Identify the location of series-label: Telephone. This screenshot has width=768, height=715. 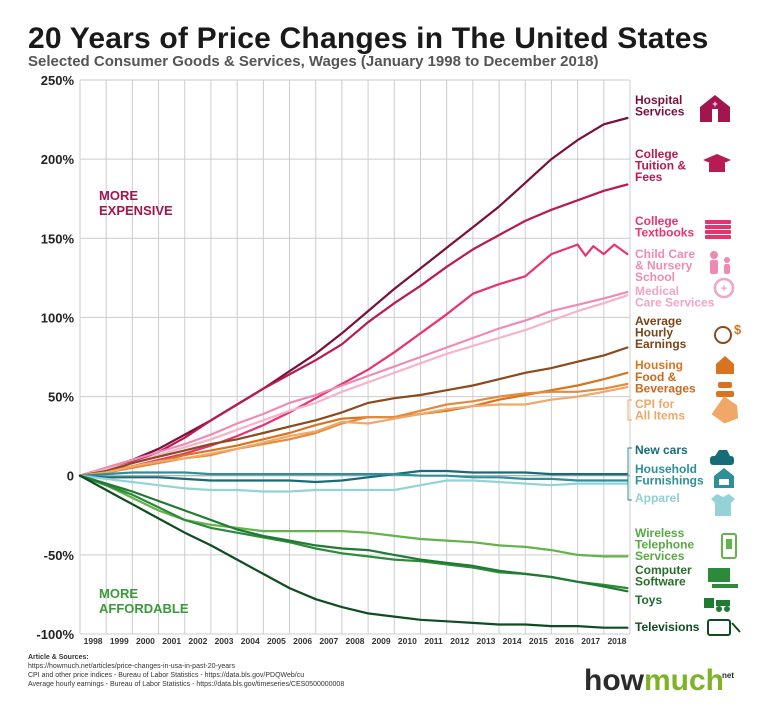
(664, 545).